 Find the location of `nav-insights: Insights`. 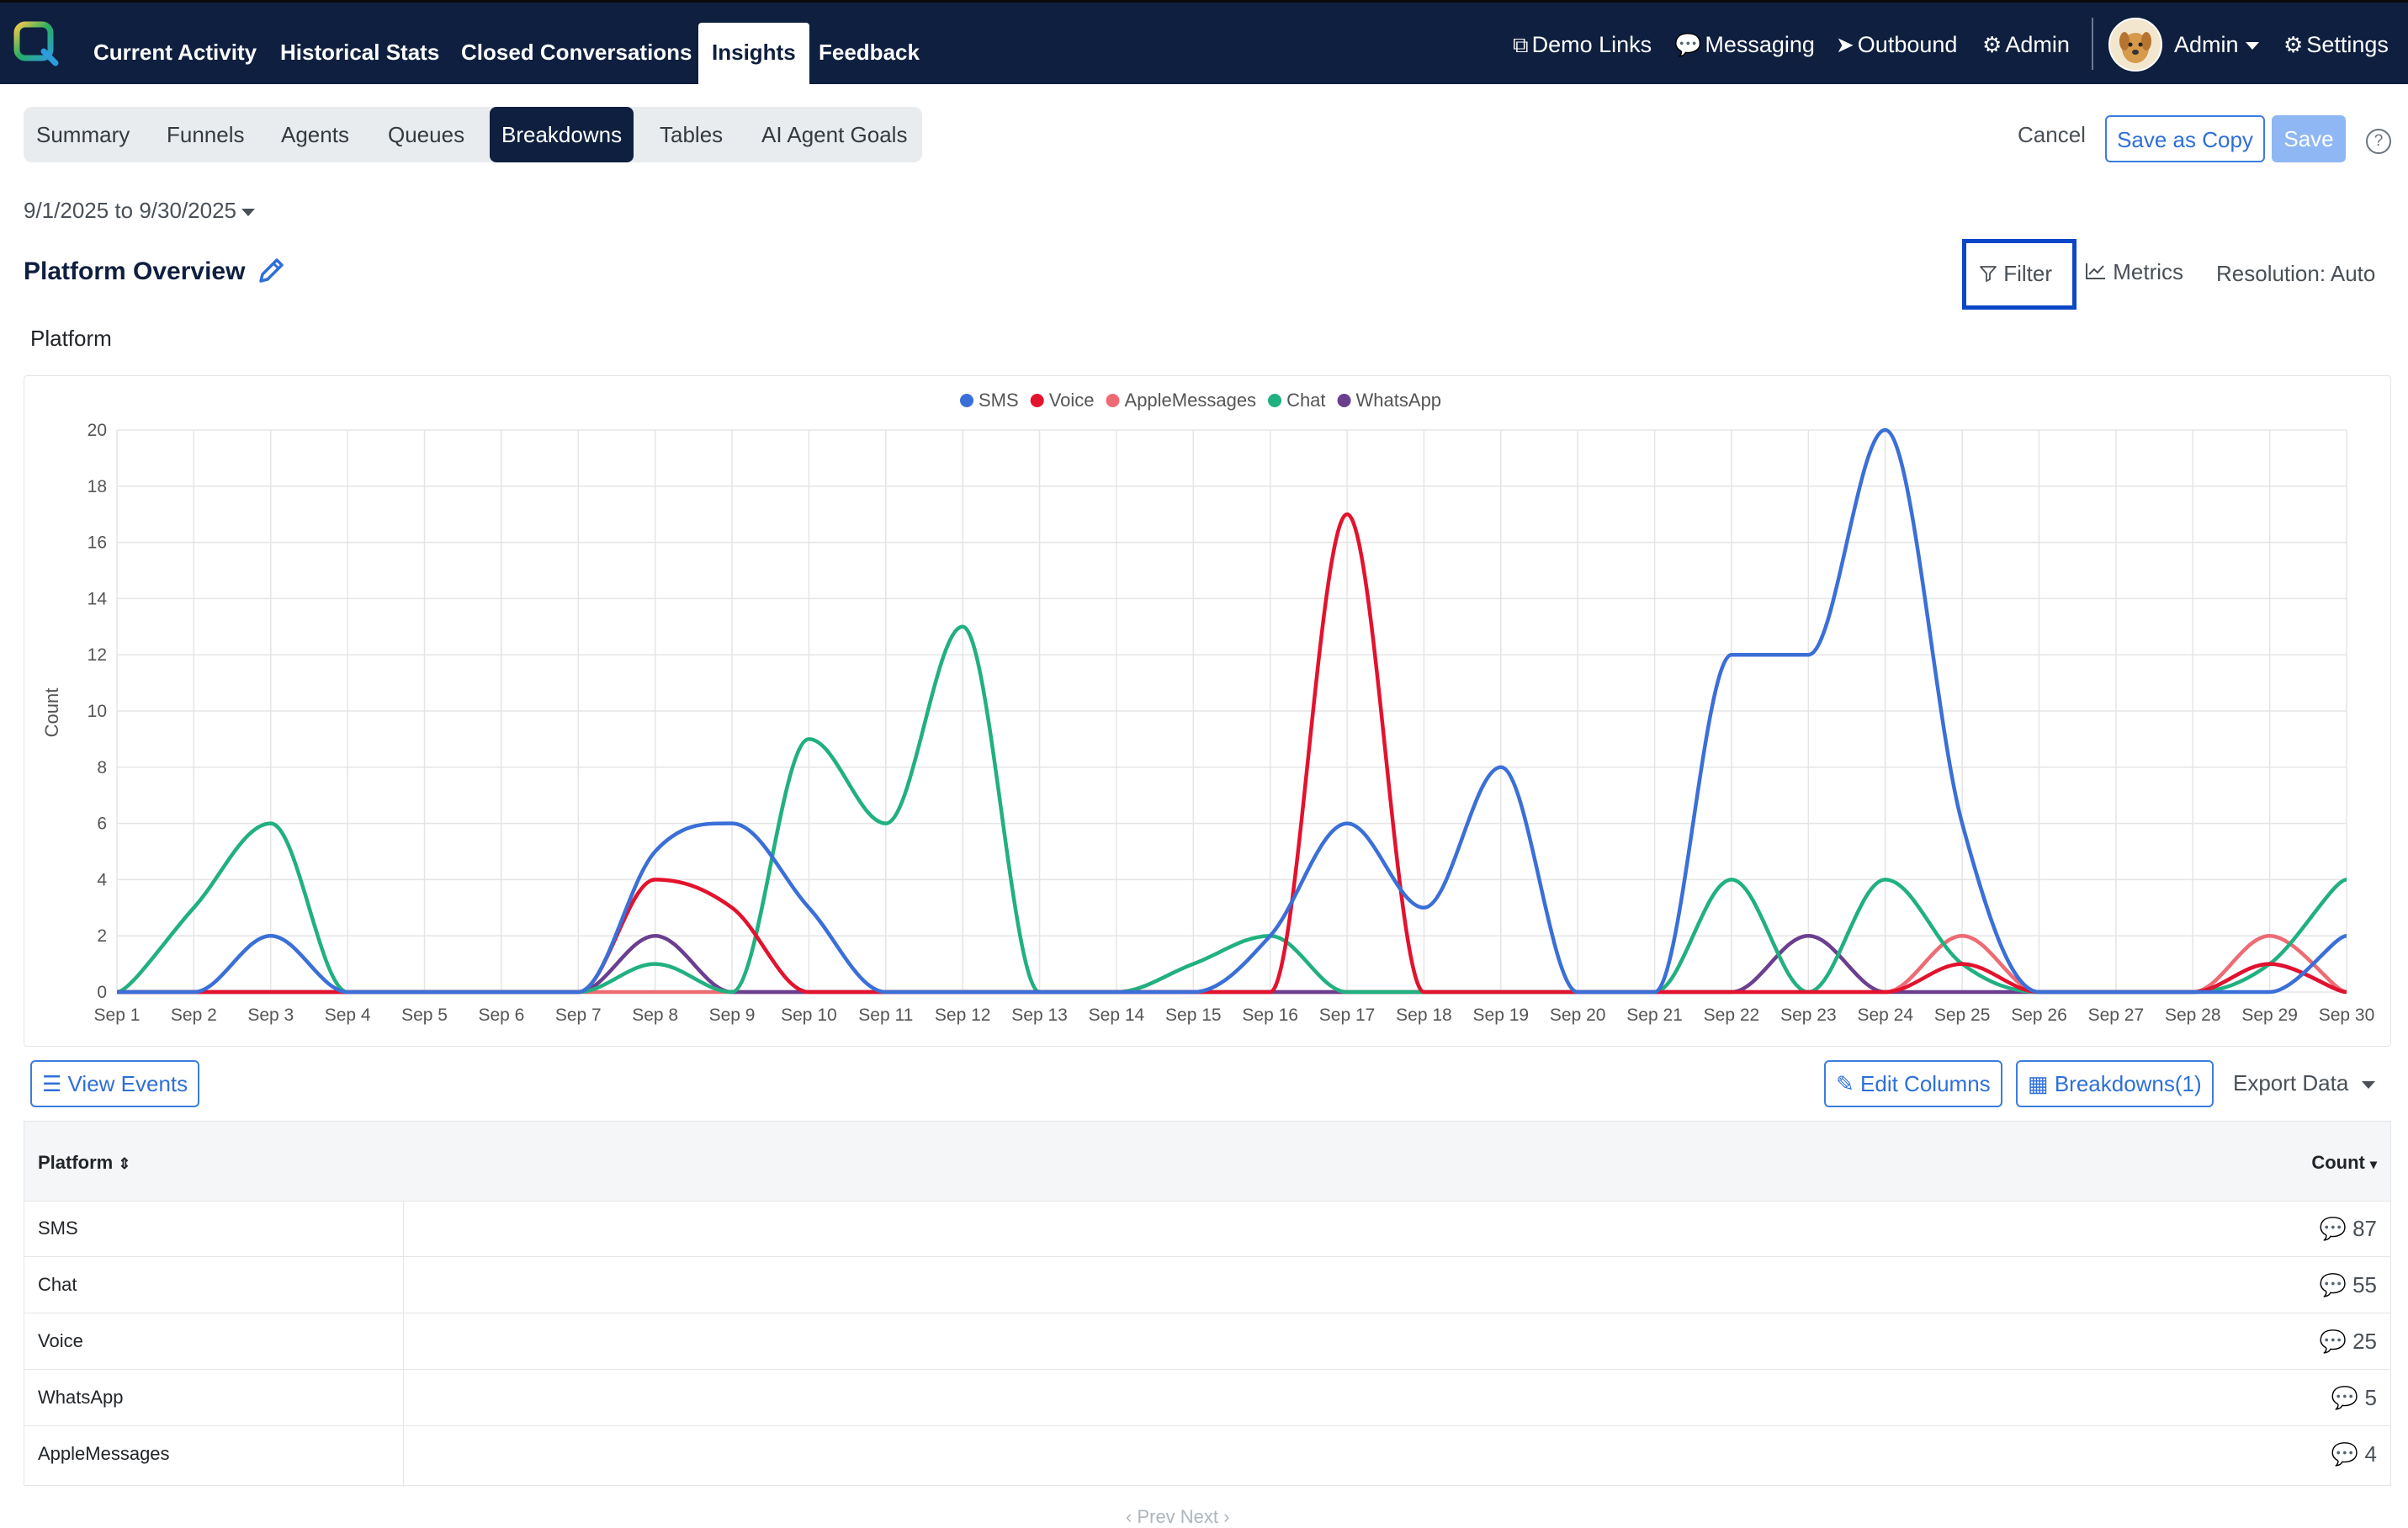

nav-insights: Insights is located at coordinates (753, 55).